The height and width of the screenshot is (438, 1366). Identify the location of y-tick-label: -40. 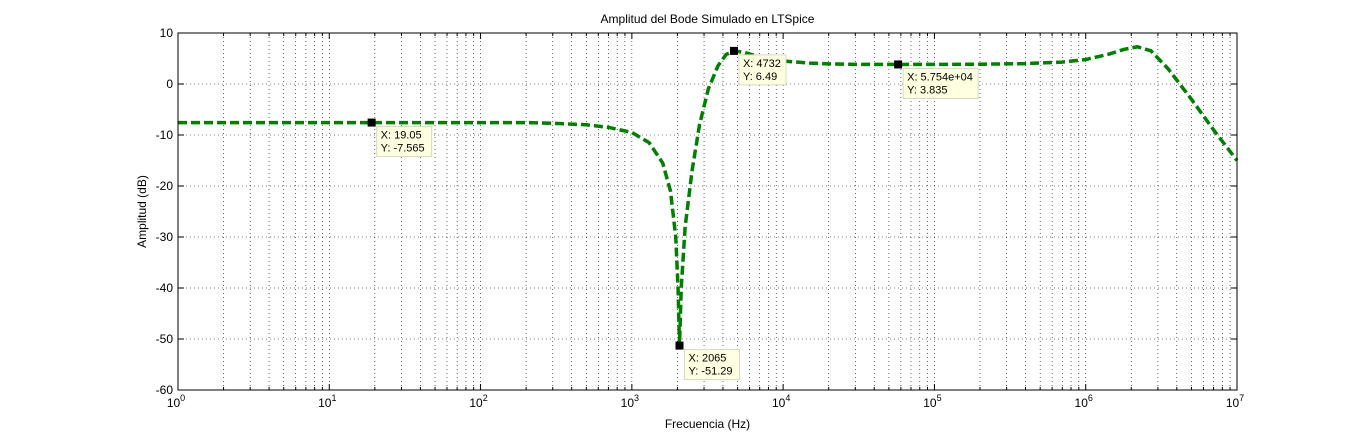
(165, 288).